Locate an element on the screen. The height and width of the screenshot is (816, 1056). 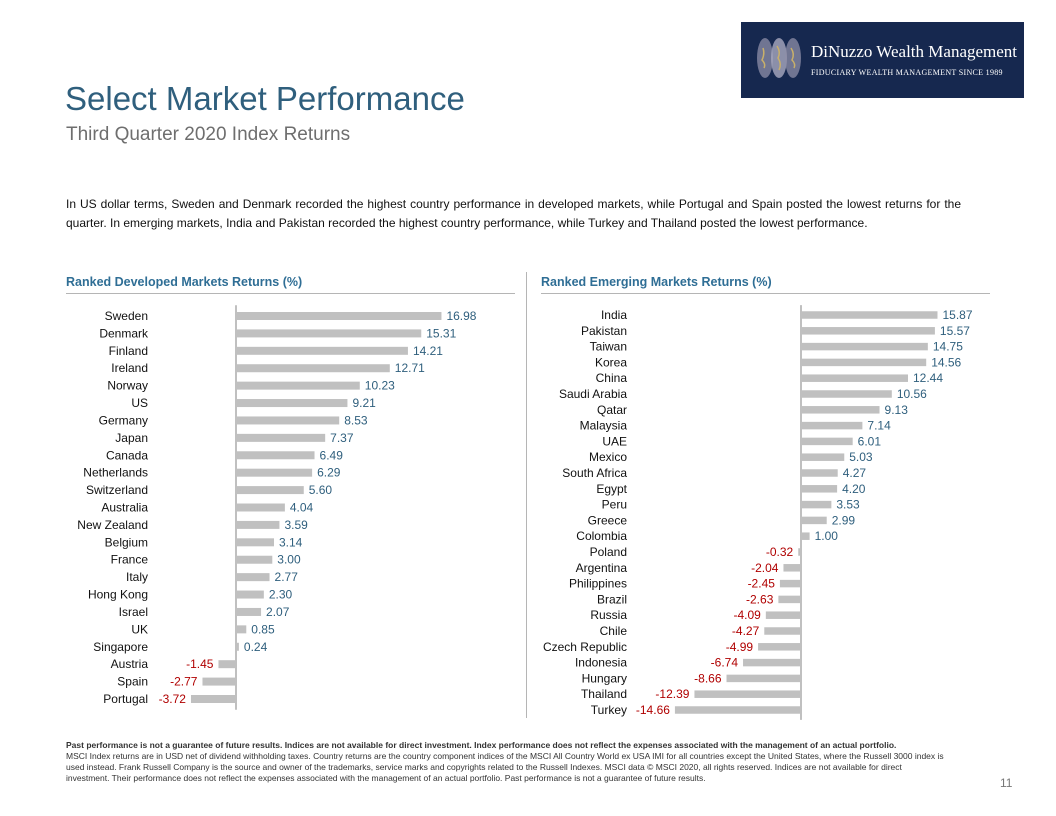
developed-category-label: Switzerland is located at coordinates (117, 490).